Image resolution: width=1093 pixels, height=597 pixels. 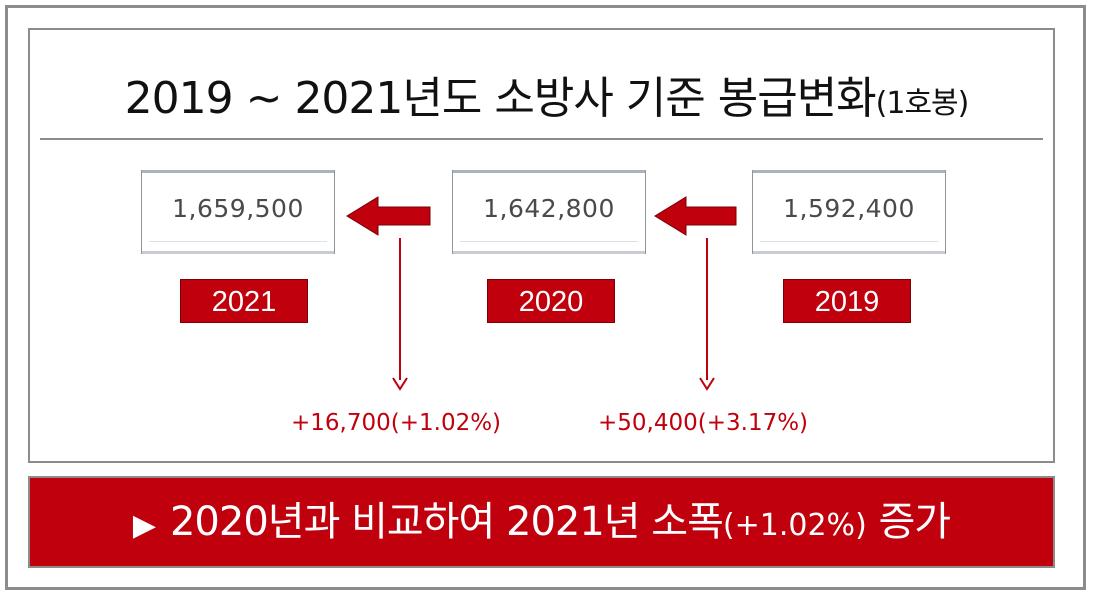 I want to click on summary-banner: ▶ 2020년과 비교하여 2021년 소폭(+1.02%) 증가, so click(x=541, y=522).